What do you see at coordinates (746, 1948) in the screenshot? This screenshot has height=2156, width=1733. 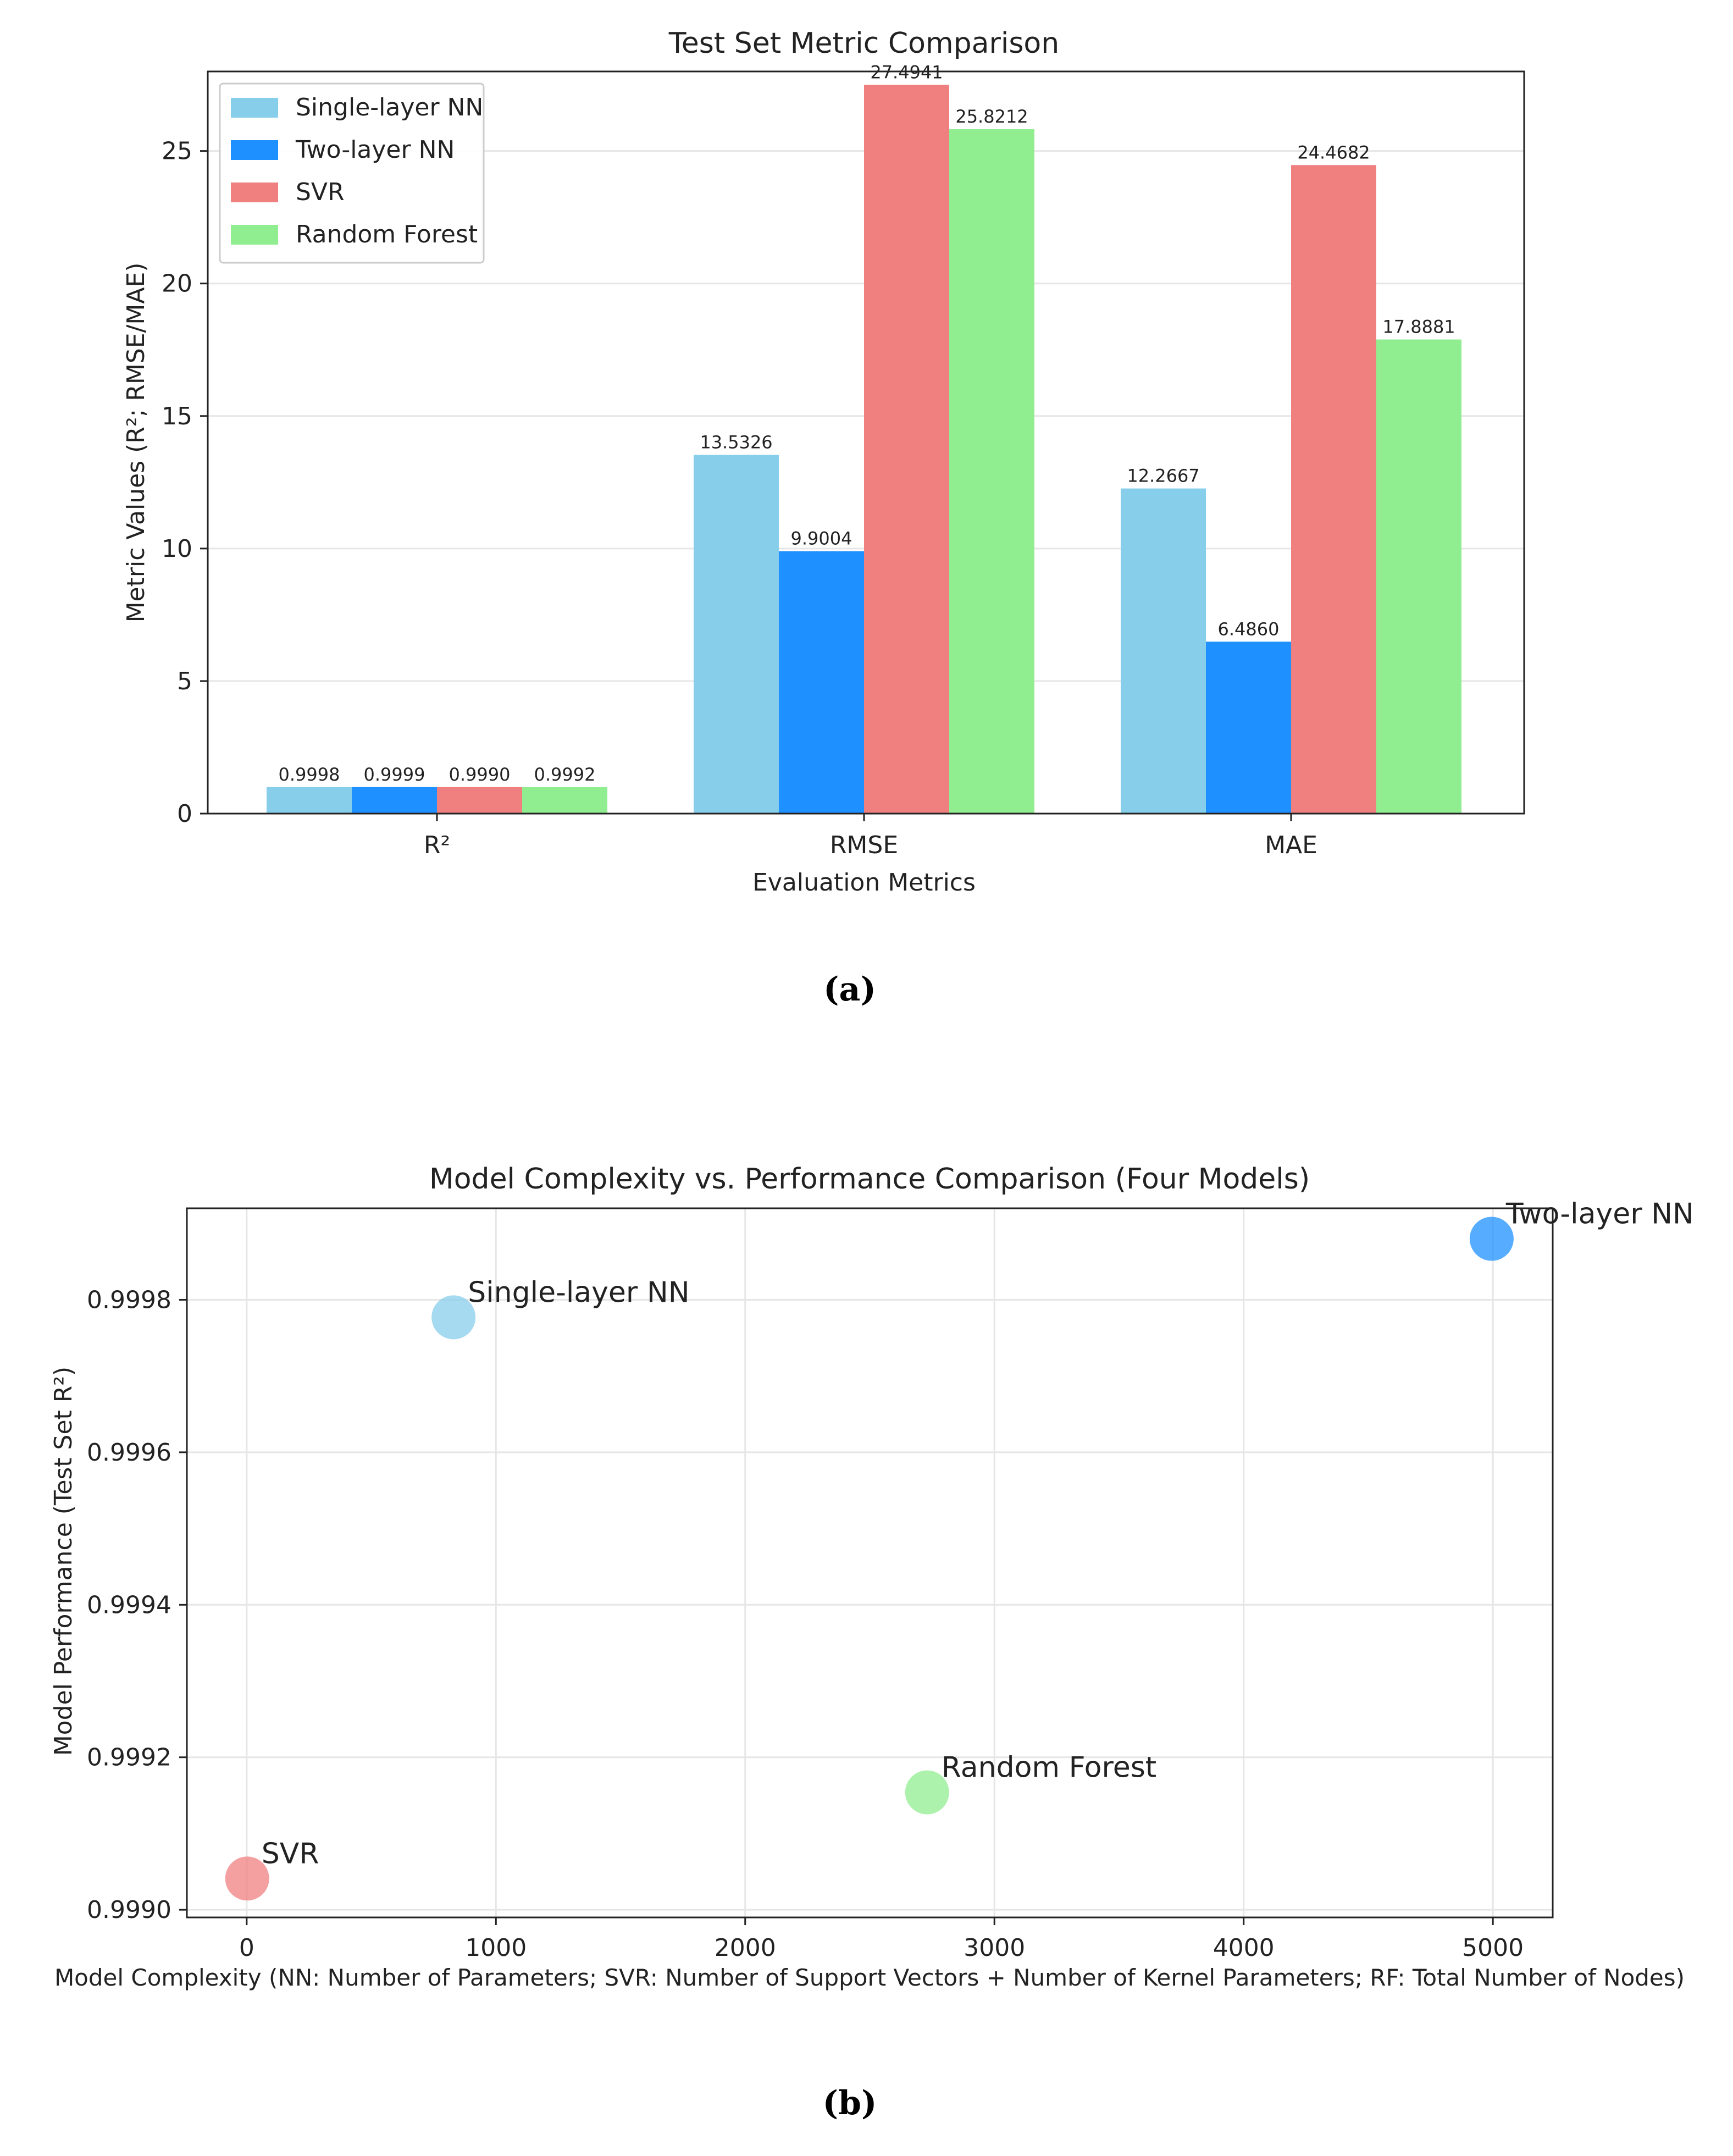 I see `x-tick-label: 2000` at bounding box center [746, 1948].